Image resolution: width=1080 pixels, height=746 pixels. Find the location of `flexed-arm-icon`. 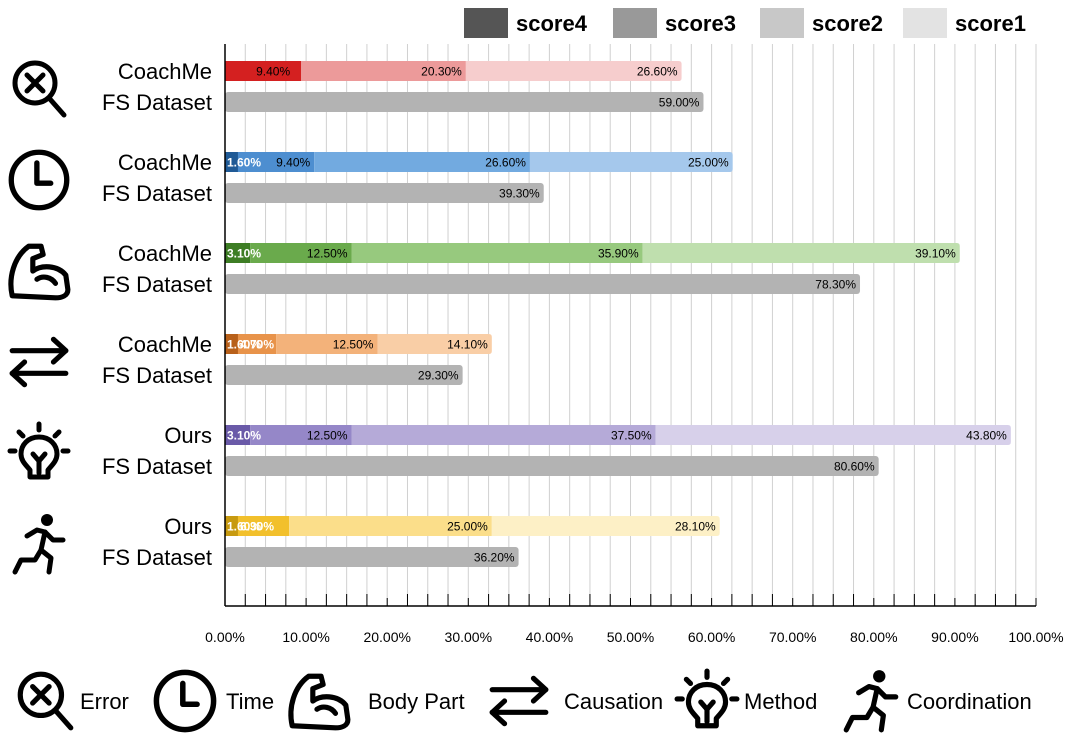

flexed-arm-icon is located at coordinates (319, 702).